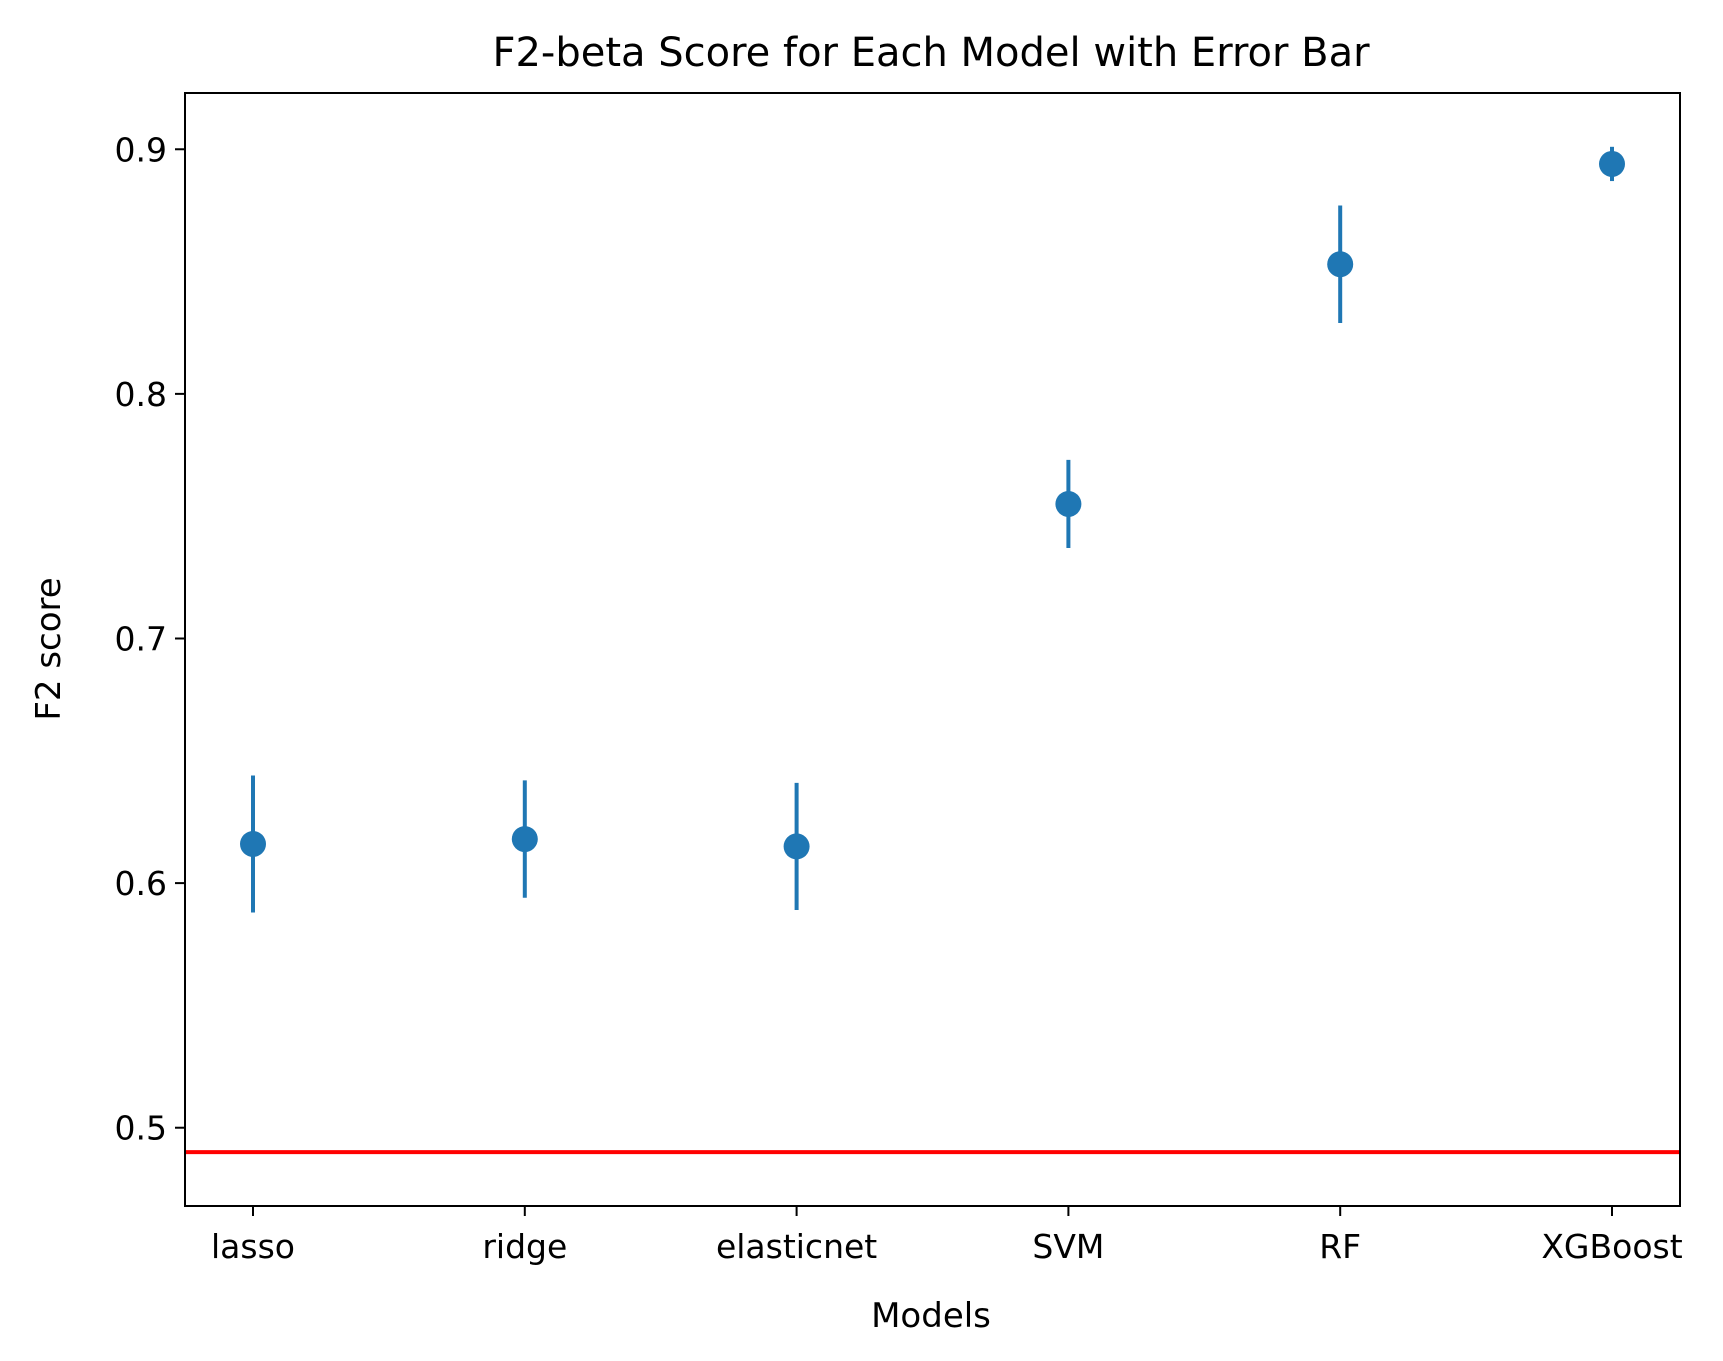 This screenshot has height=1361, width=1723. Describe the element at coordinates (141, 1128) in the screenshot. I see `y-tick-label: 0.5` at that location.